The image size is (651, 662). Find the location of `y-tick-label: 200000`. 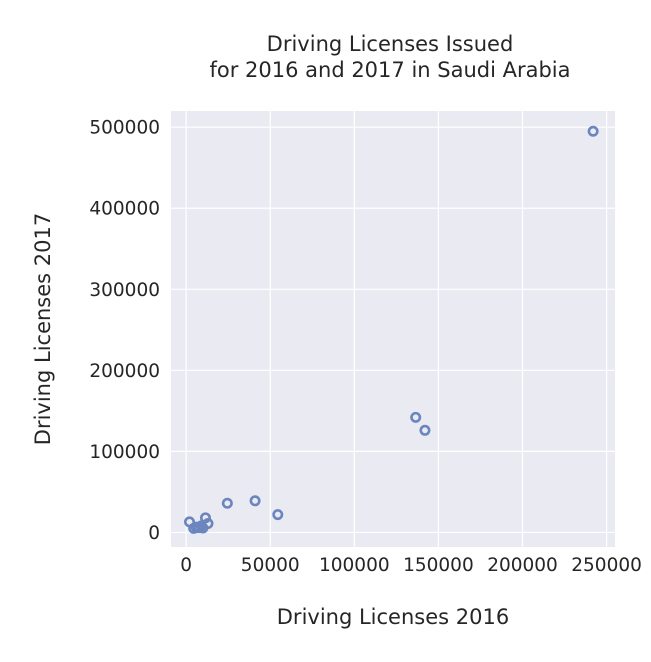

y-tick-label: 200000 is located at coordinates (124, 371).